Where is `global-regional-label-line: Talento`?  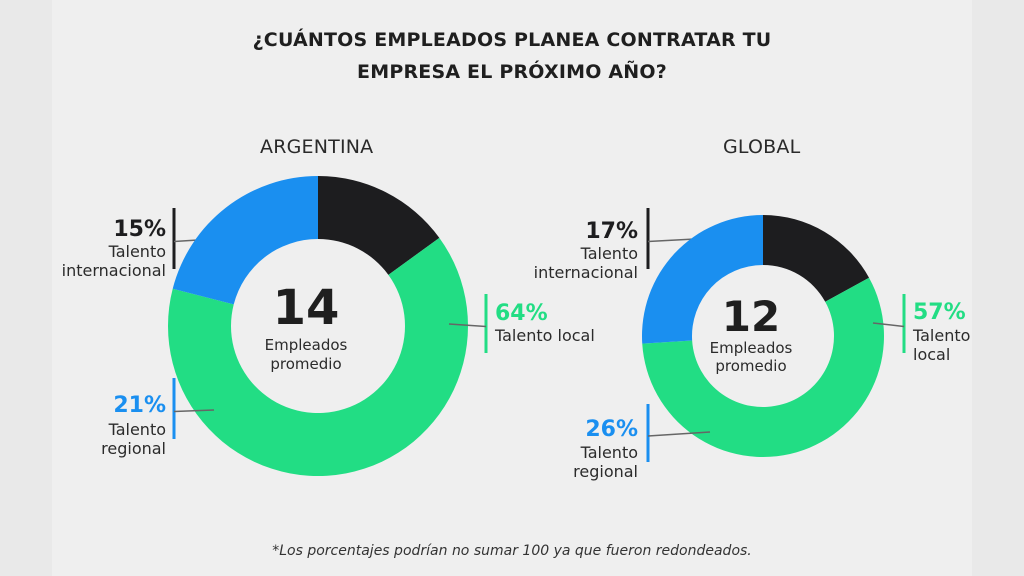 global-regional-label-line: Talento is located at coordinates (609, 452).